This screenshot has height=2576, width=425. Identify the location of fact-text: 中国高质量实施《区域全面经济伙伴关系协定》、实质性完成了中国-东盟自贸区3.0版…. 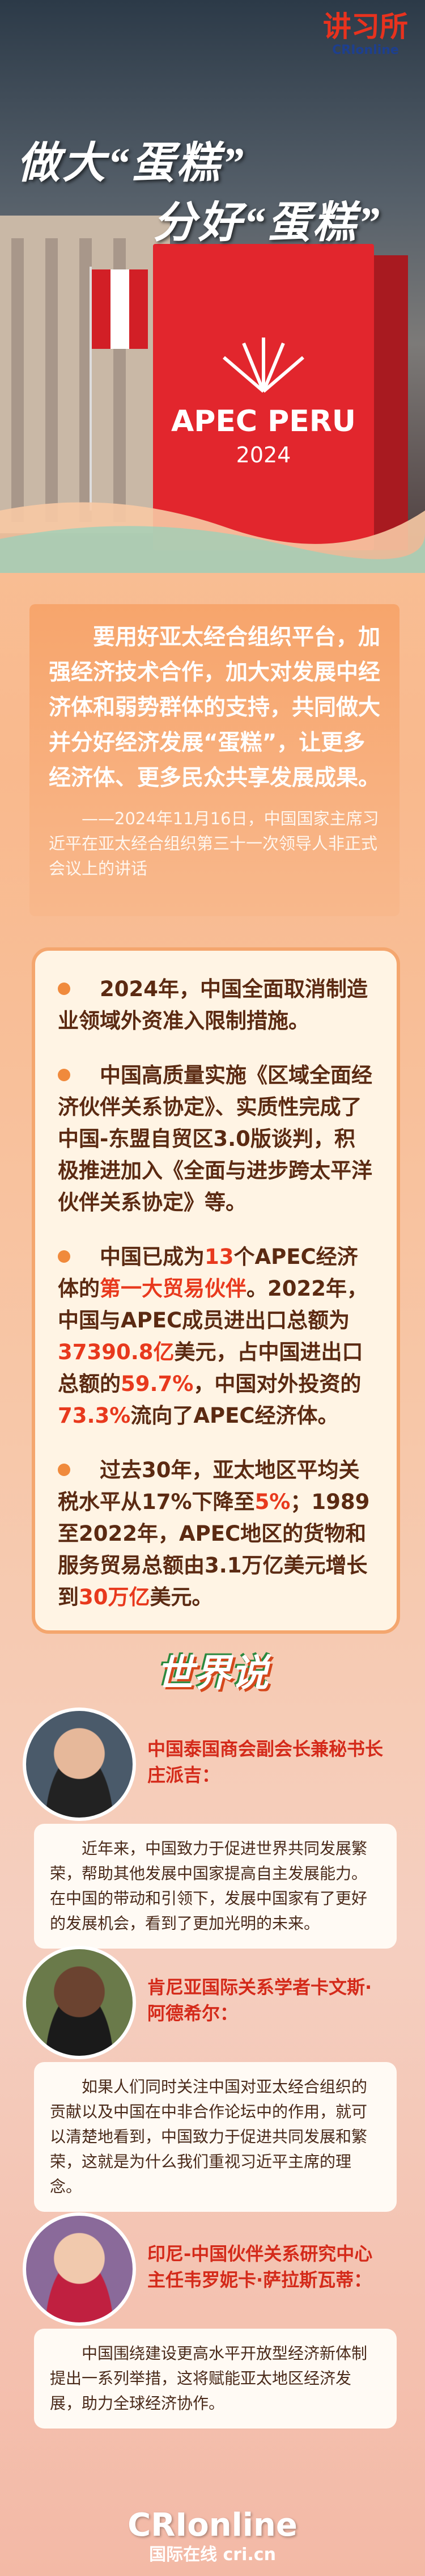
(215, 1139).